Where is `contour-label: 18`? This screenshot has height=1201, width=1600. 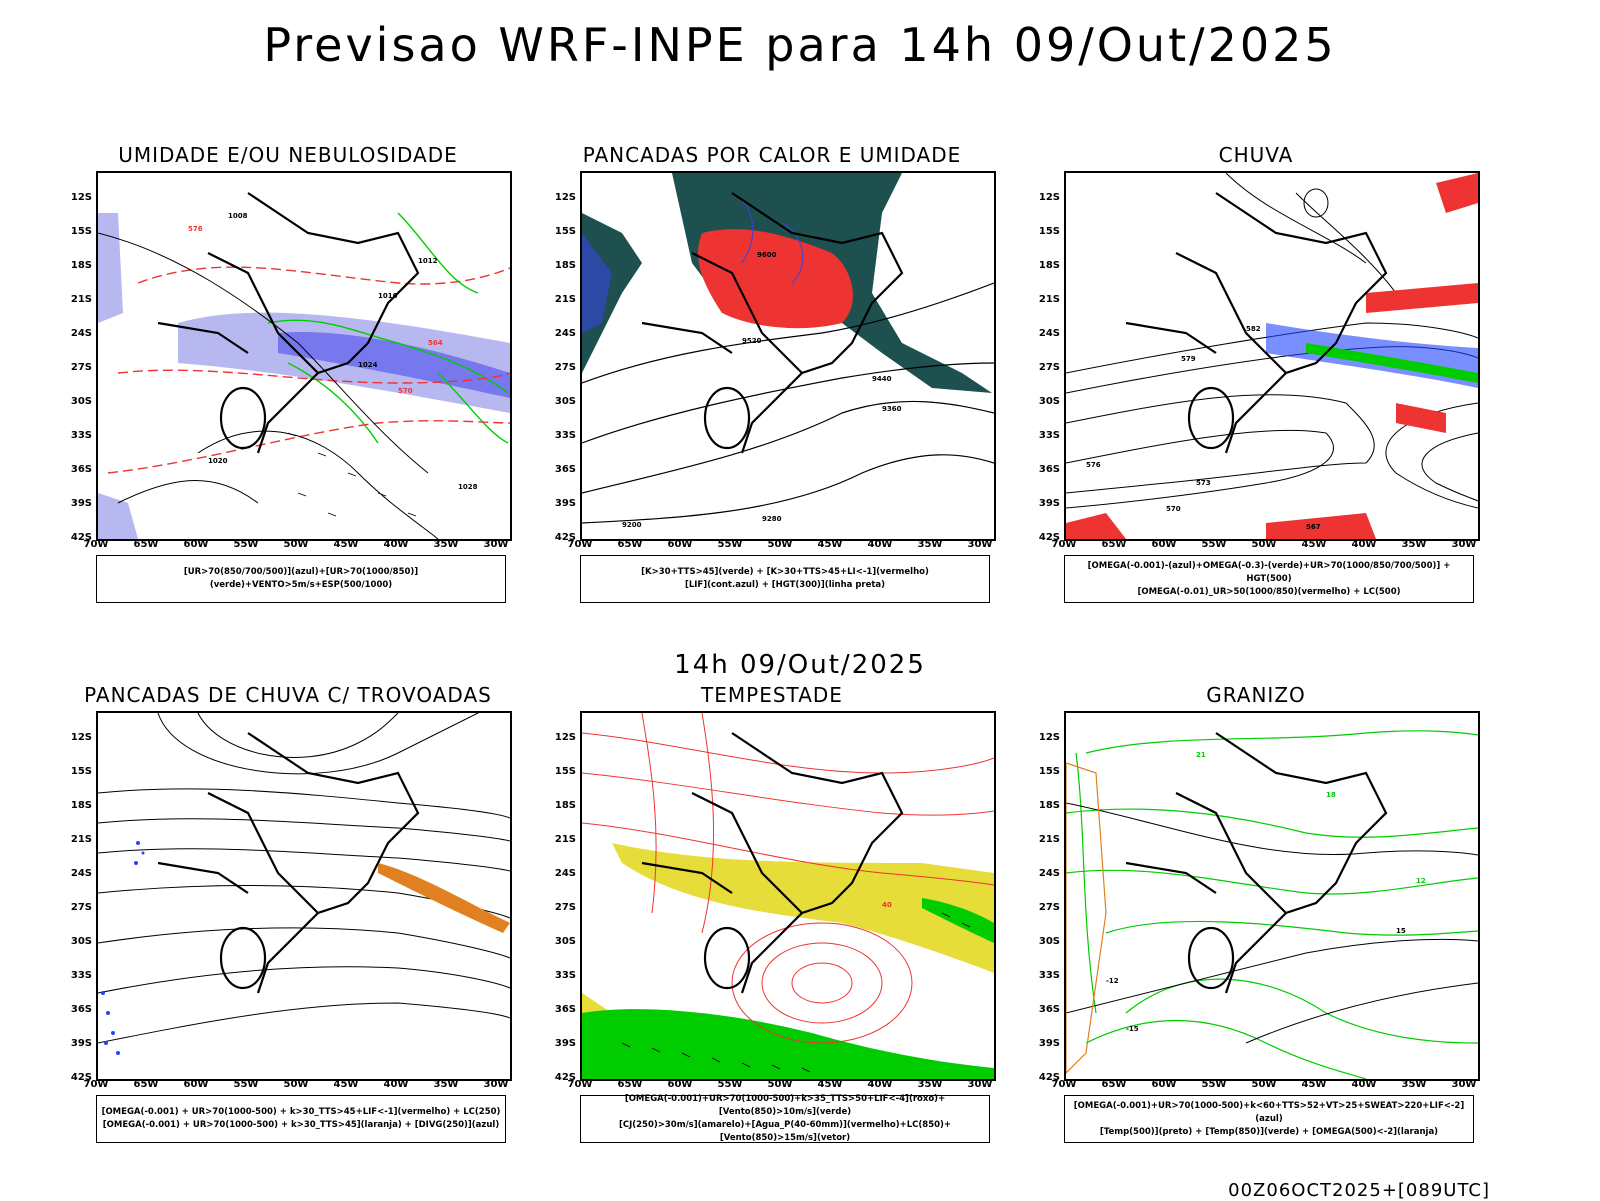 contour-label: 18 is located at coordinates (1331, 795).